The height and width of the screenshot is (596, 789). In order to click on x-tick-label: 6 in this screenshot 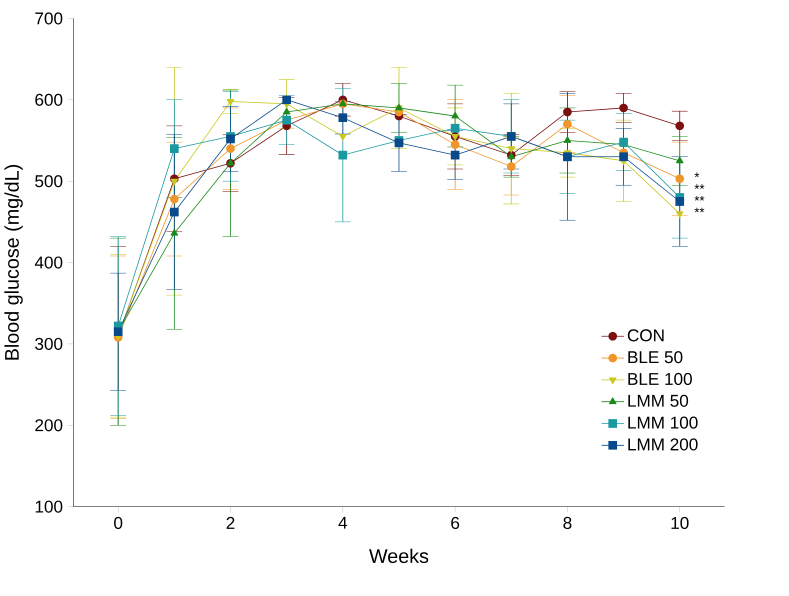, I will do `click(455, 522)`.